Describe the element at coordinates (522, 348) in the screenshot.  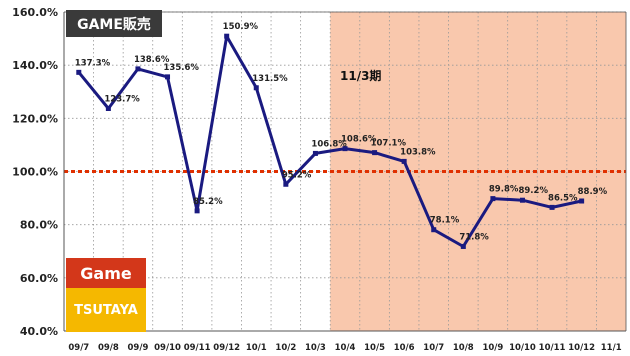
I see `x-tick-label: 10/10` at that location.